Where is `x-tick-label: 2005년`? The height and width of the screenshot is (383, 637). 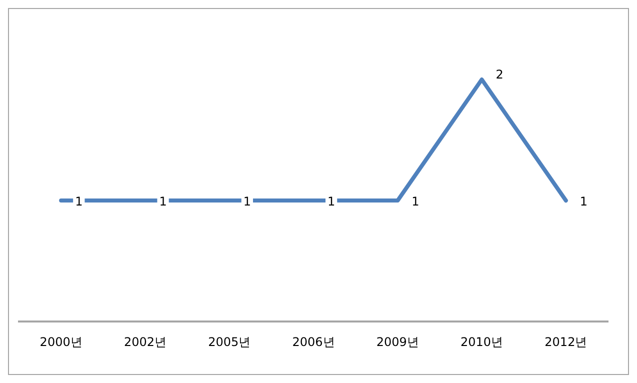 x-tick-label: 2005년 is located at coordinates (229, 341).